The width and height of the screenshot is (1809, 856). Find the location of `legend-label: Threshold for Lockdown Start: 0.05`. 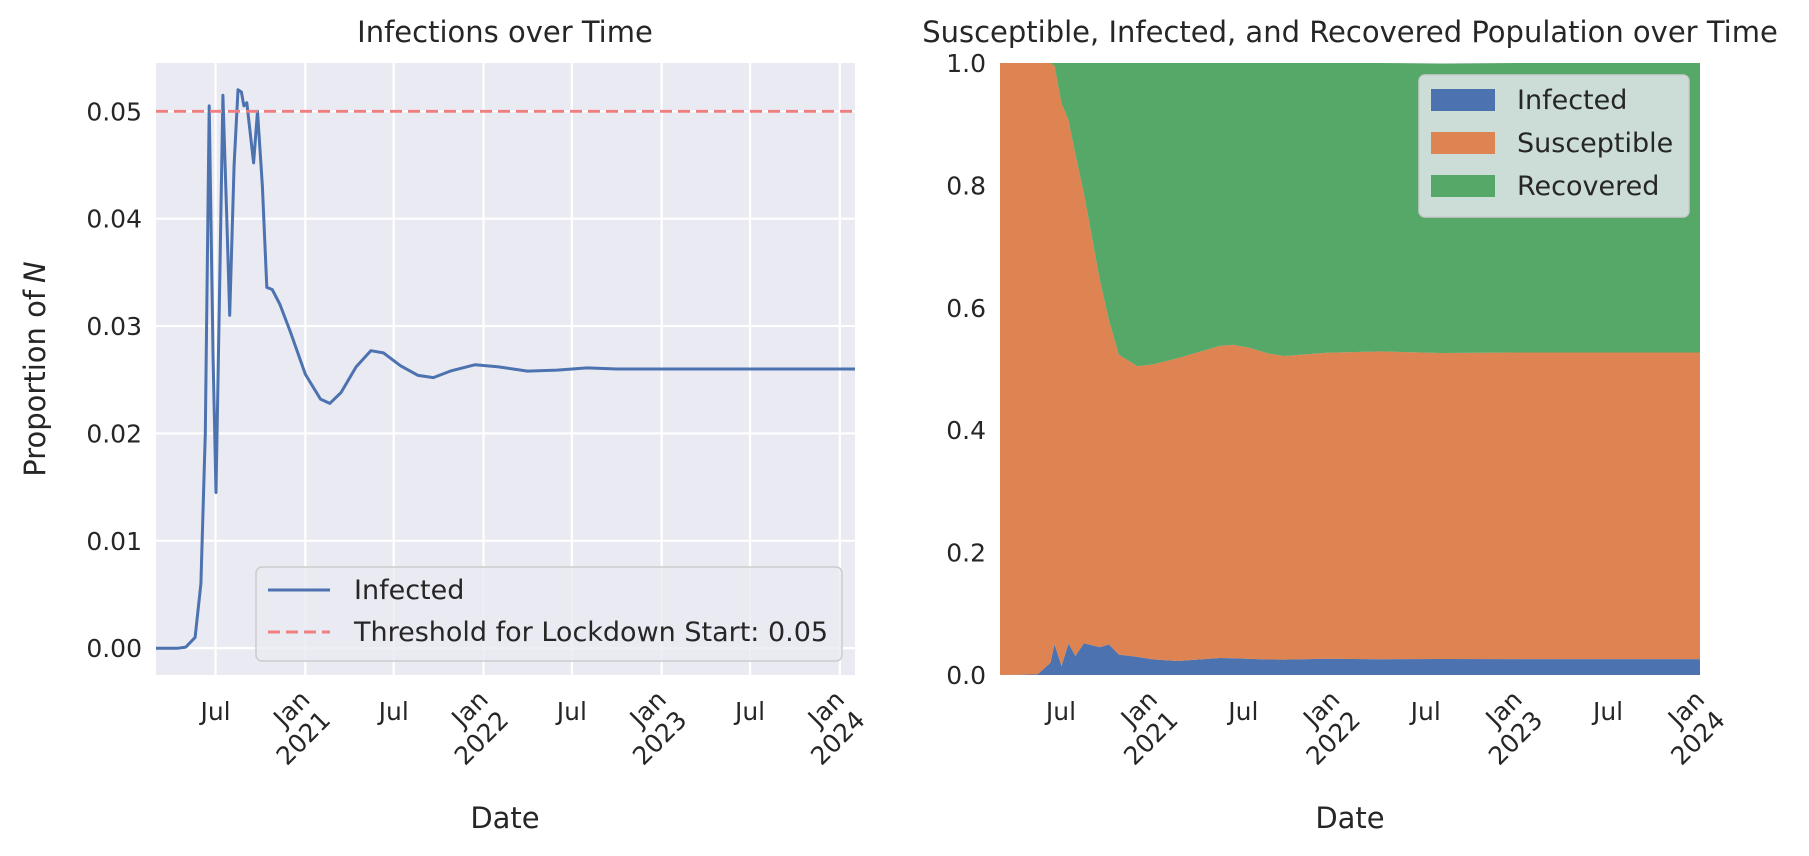

legend-label: Threshold for Lockdown Start: 0.05 is located at coordinates (590, 632).